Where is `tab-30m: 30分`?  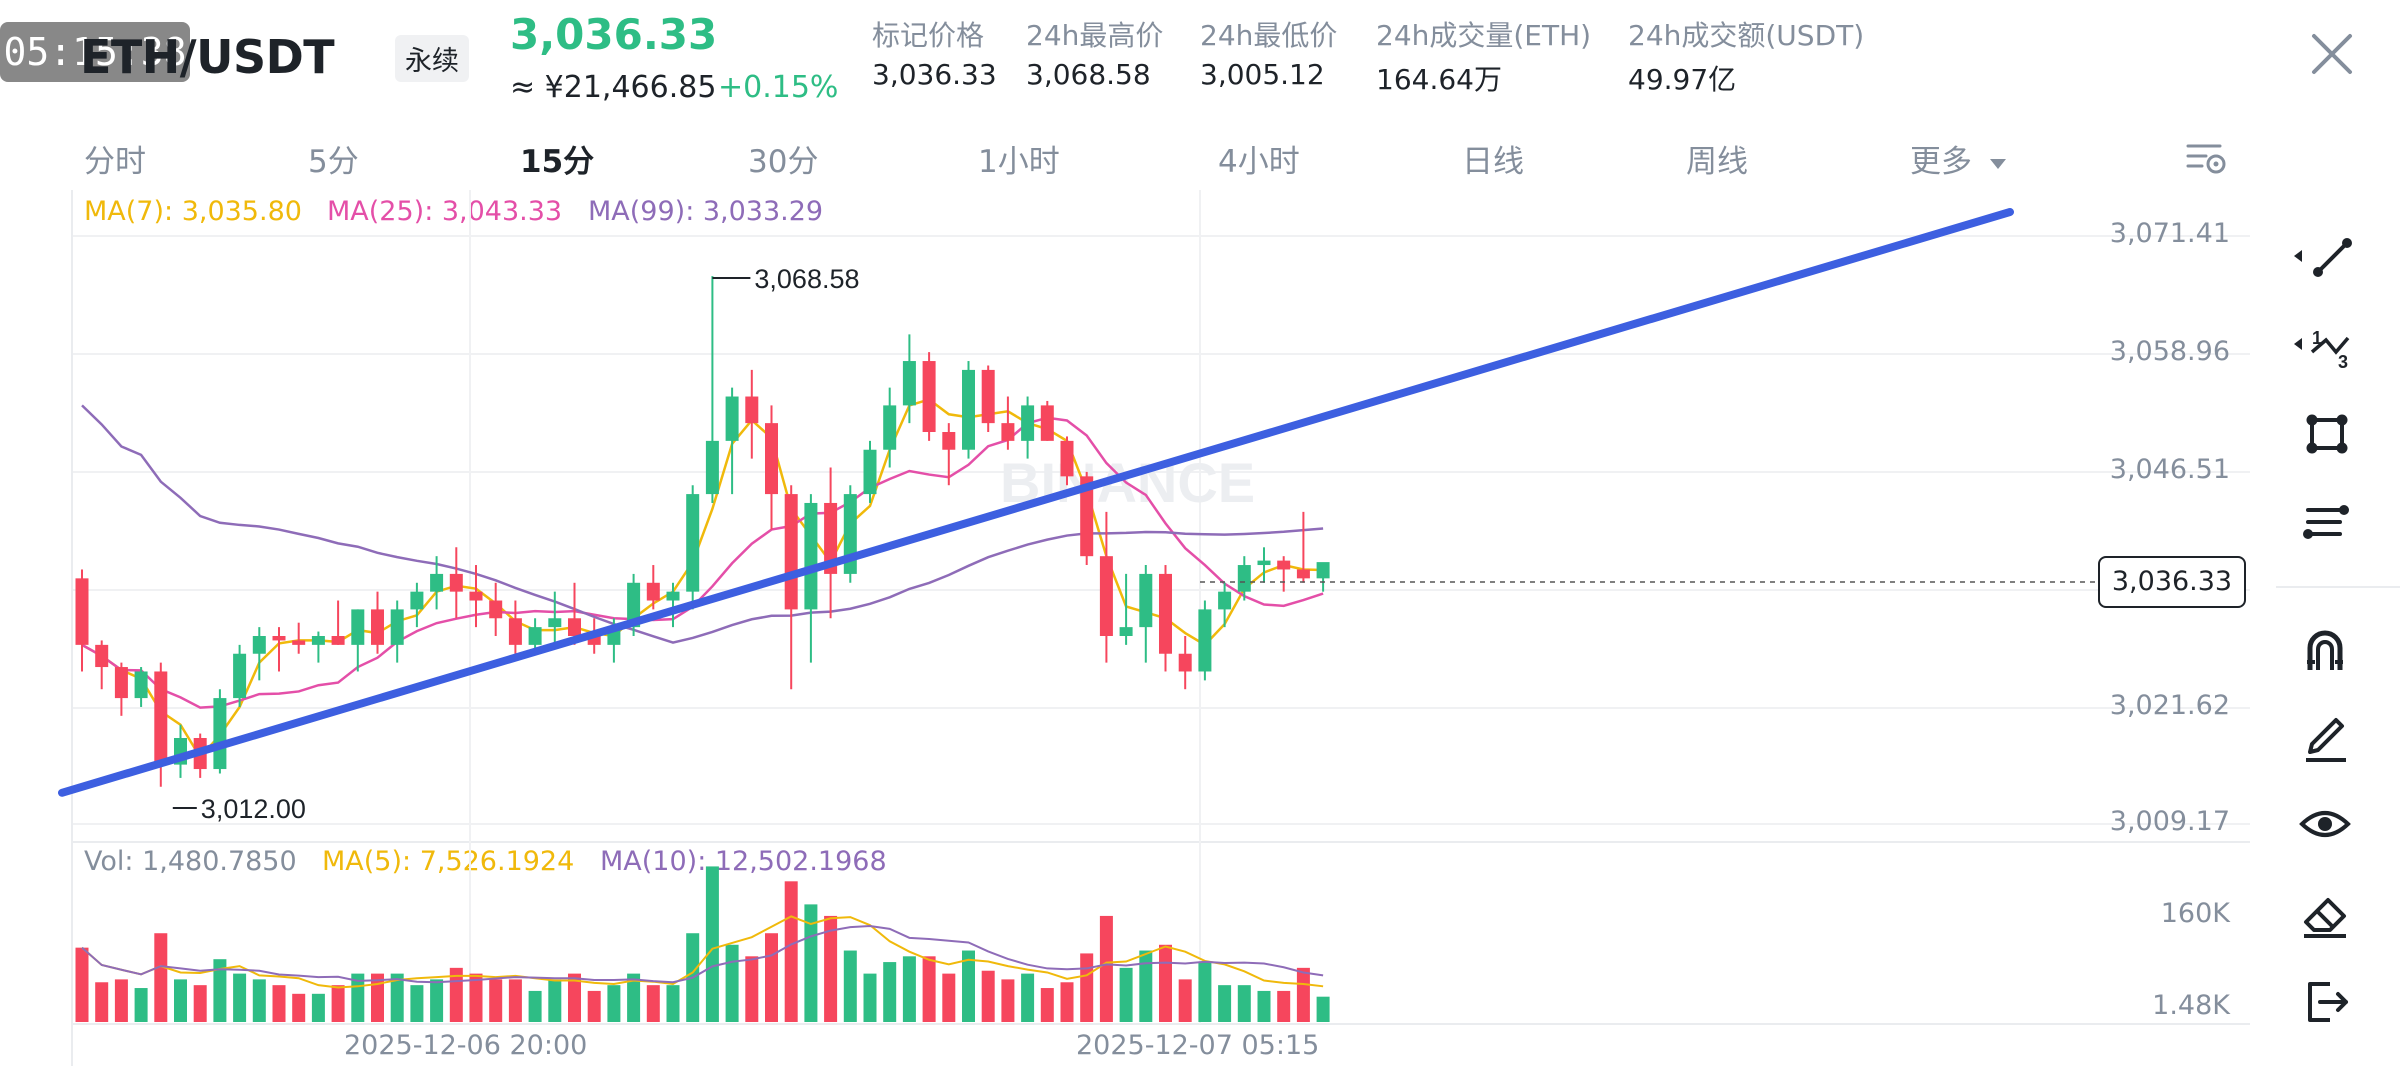 tab-30m: 30分 is located at coordinates (783, 162).